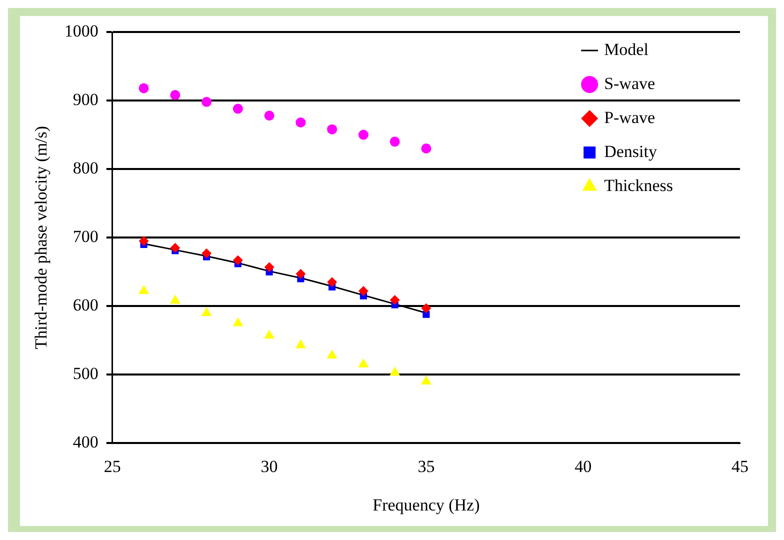 The image size is (784, 540). I want to click on y-tick-label: 700, so click(85, 236).